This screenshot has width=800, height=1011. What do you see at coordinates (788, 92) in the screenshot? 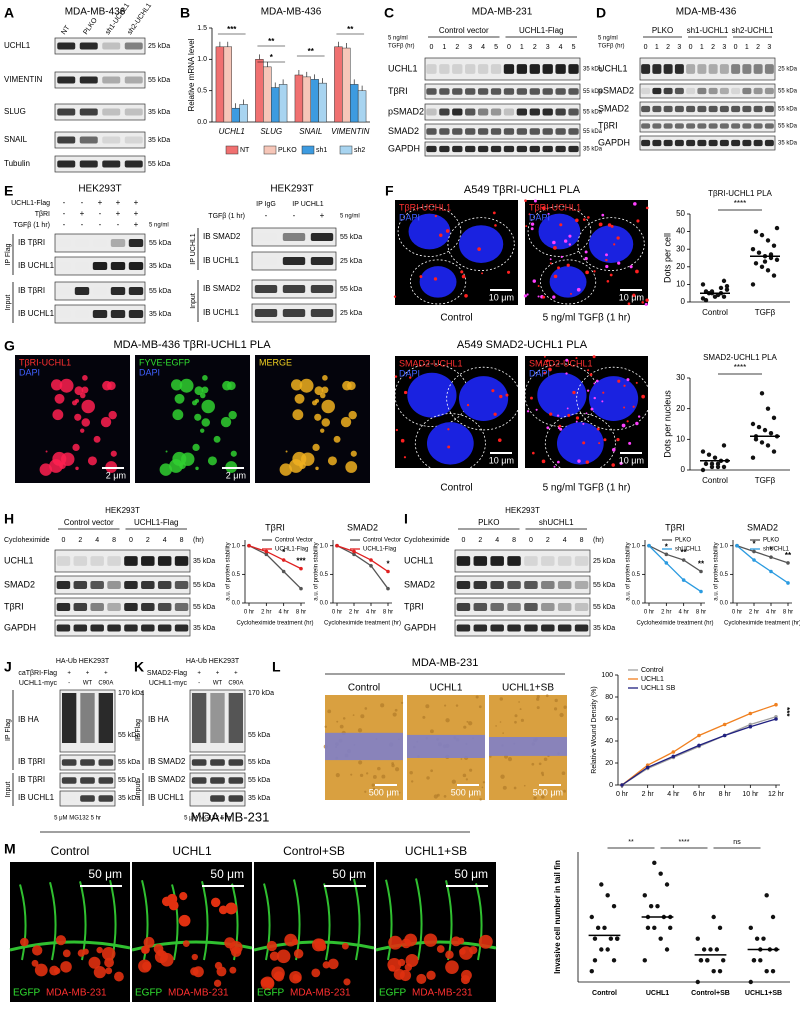
I see `size-label: 55 kDa` at bounding box center [788, 92].